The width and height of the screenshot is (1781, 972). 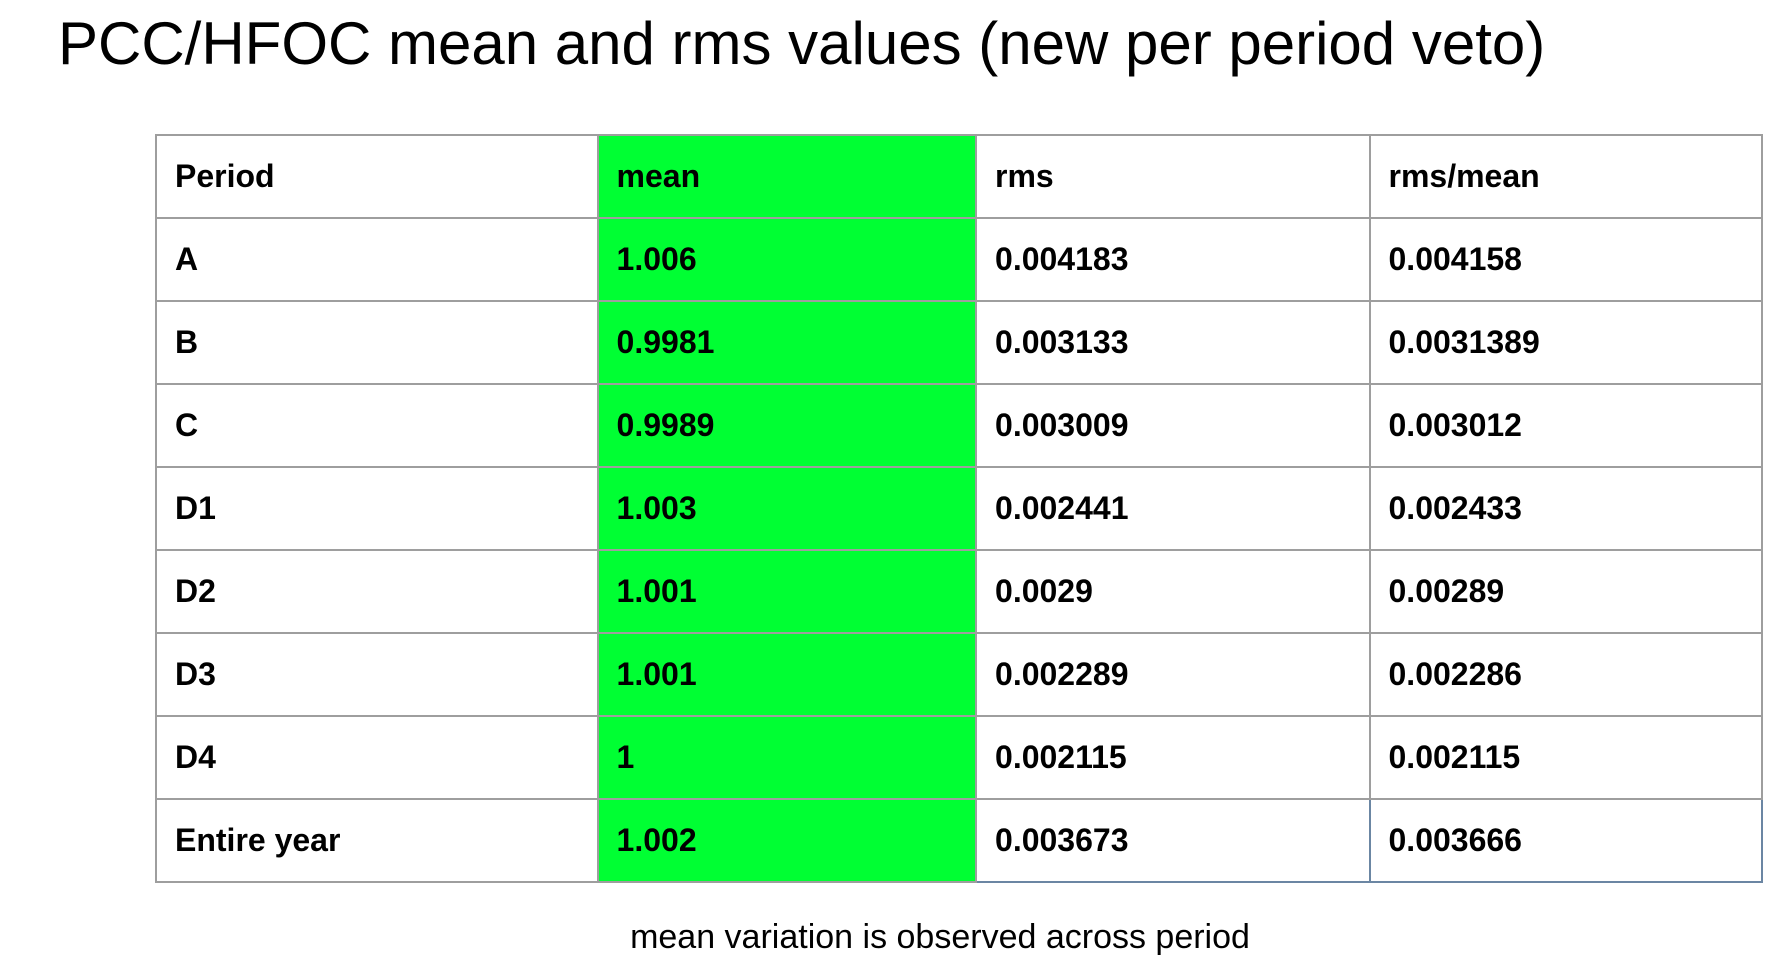 I want to click on cell-period: D3, so click(x=377, y=674).